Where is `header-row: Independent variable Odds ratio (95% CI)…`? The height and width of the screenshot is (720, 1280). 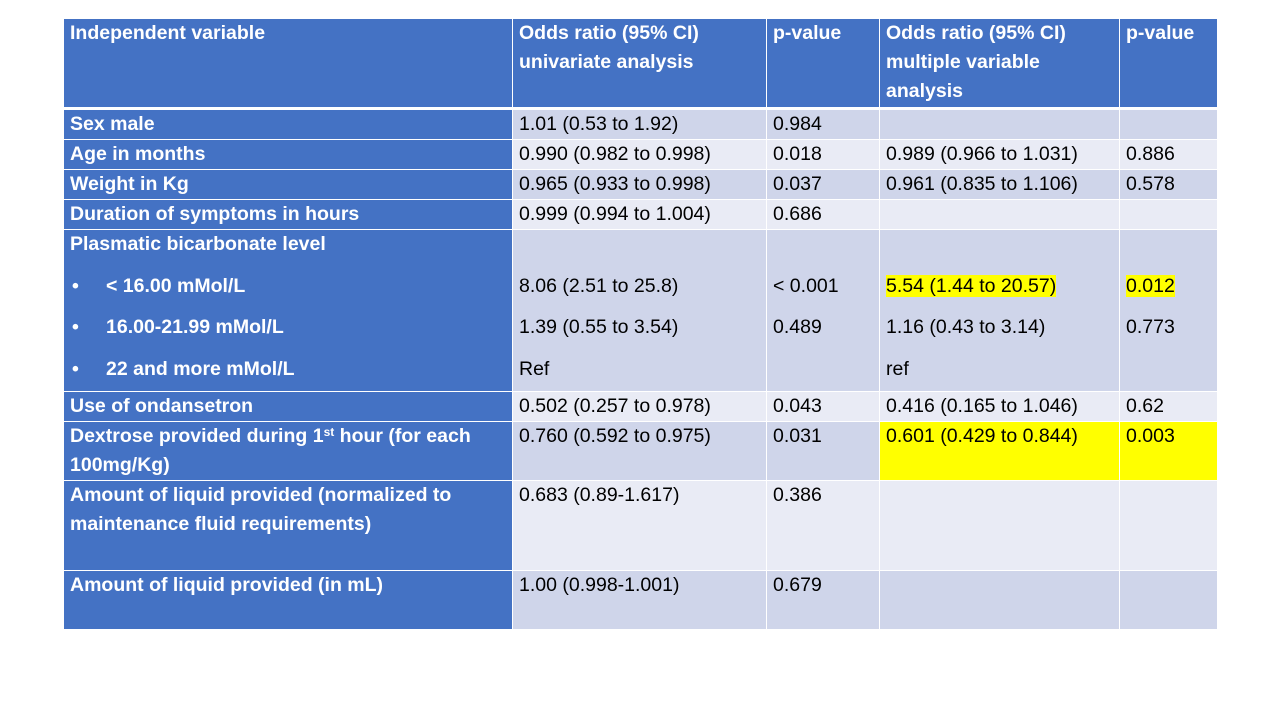
header-row: Independent variable Odds ratio (95% CI)… is located at coordinates (640, 64).